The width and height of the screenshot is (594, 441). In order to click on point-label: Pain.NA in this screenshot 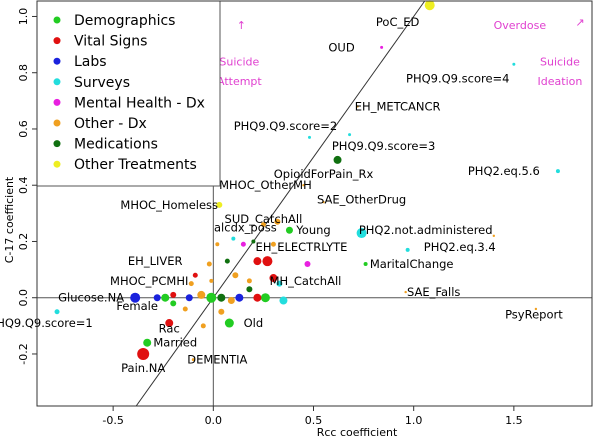, I will do `click(143, 368)`.